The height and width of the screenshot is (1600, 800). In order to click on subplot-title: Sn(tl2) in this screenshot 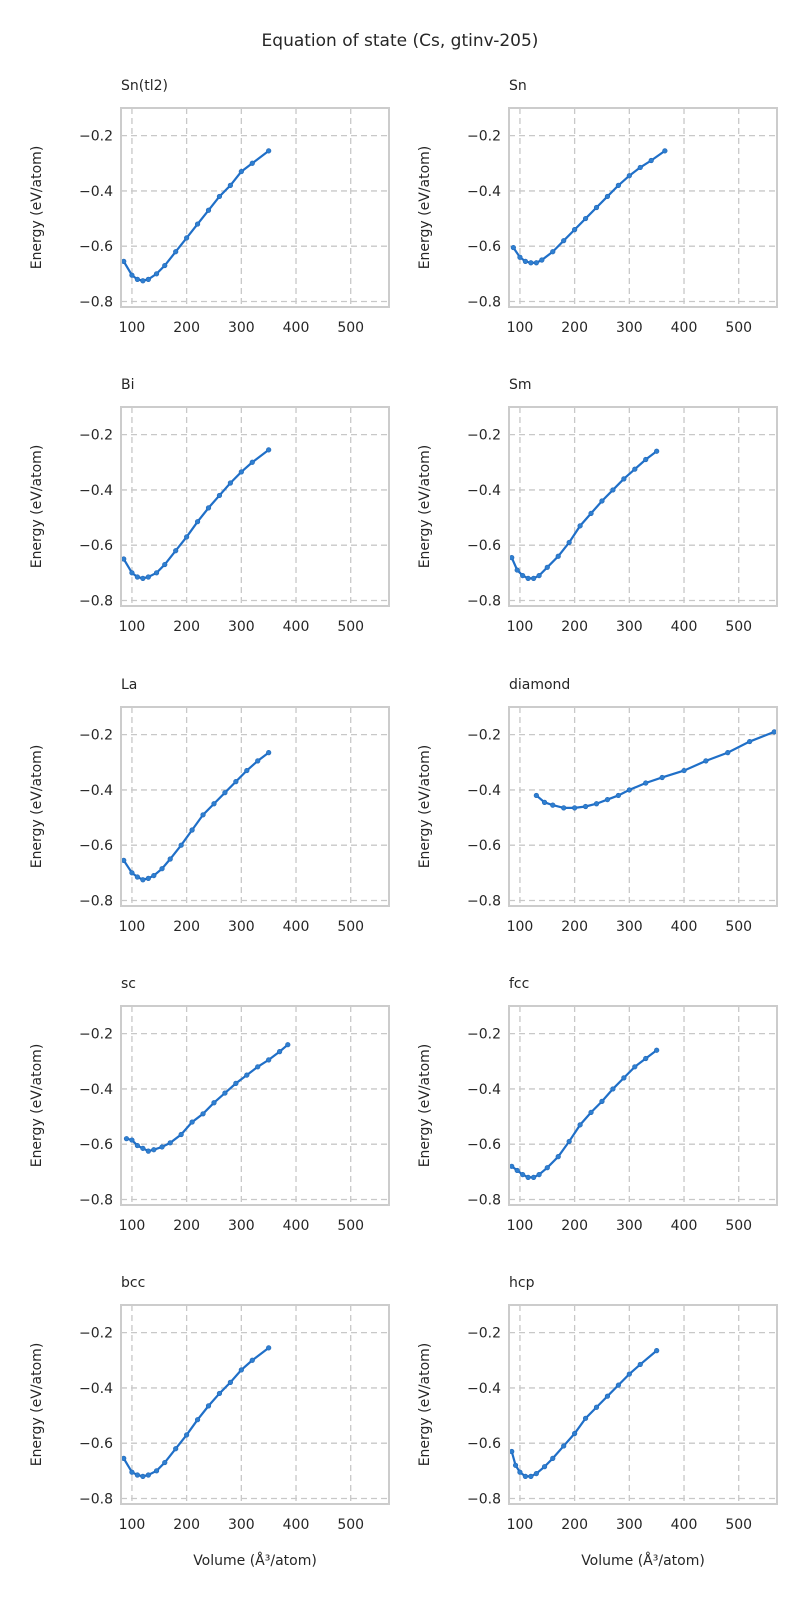, I will do `click(144, 86)`.